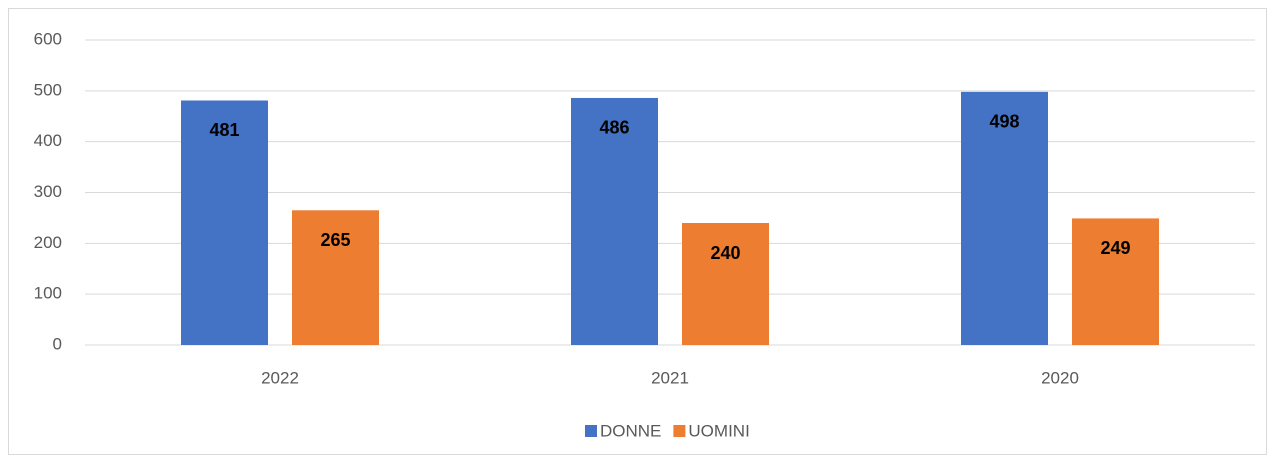  What do you see at coordinates (57, 343) in the screenshot?
I see `y-tick-label: 0` at bounding box center [57, 343].